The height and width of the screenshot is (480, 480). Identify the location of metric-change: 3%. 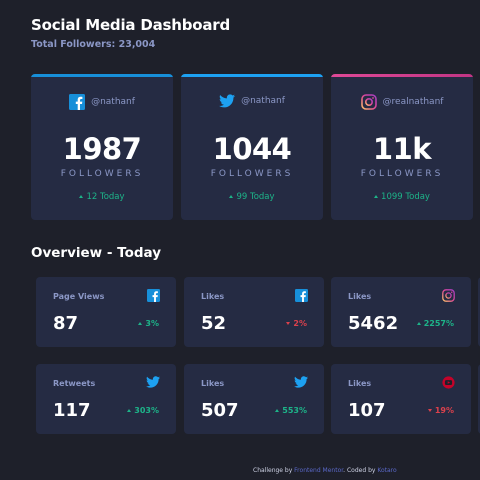
(148, 323).